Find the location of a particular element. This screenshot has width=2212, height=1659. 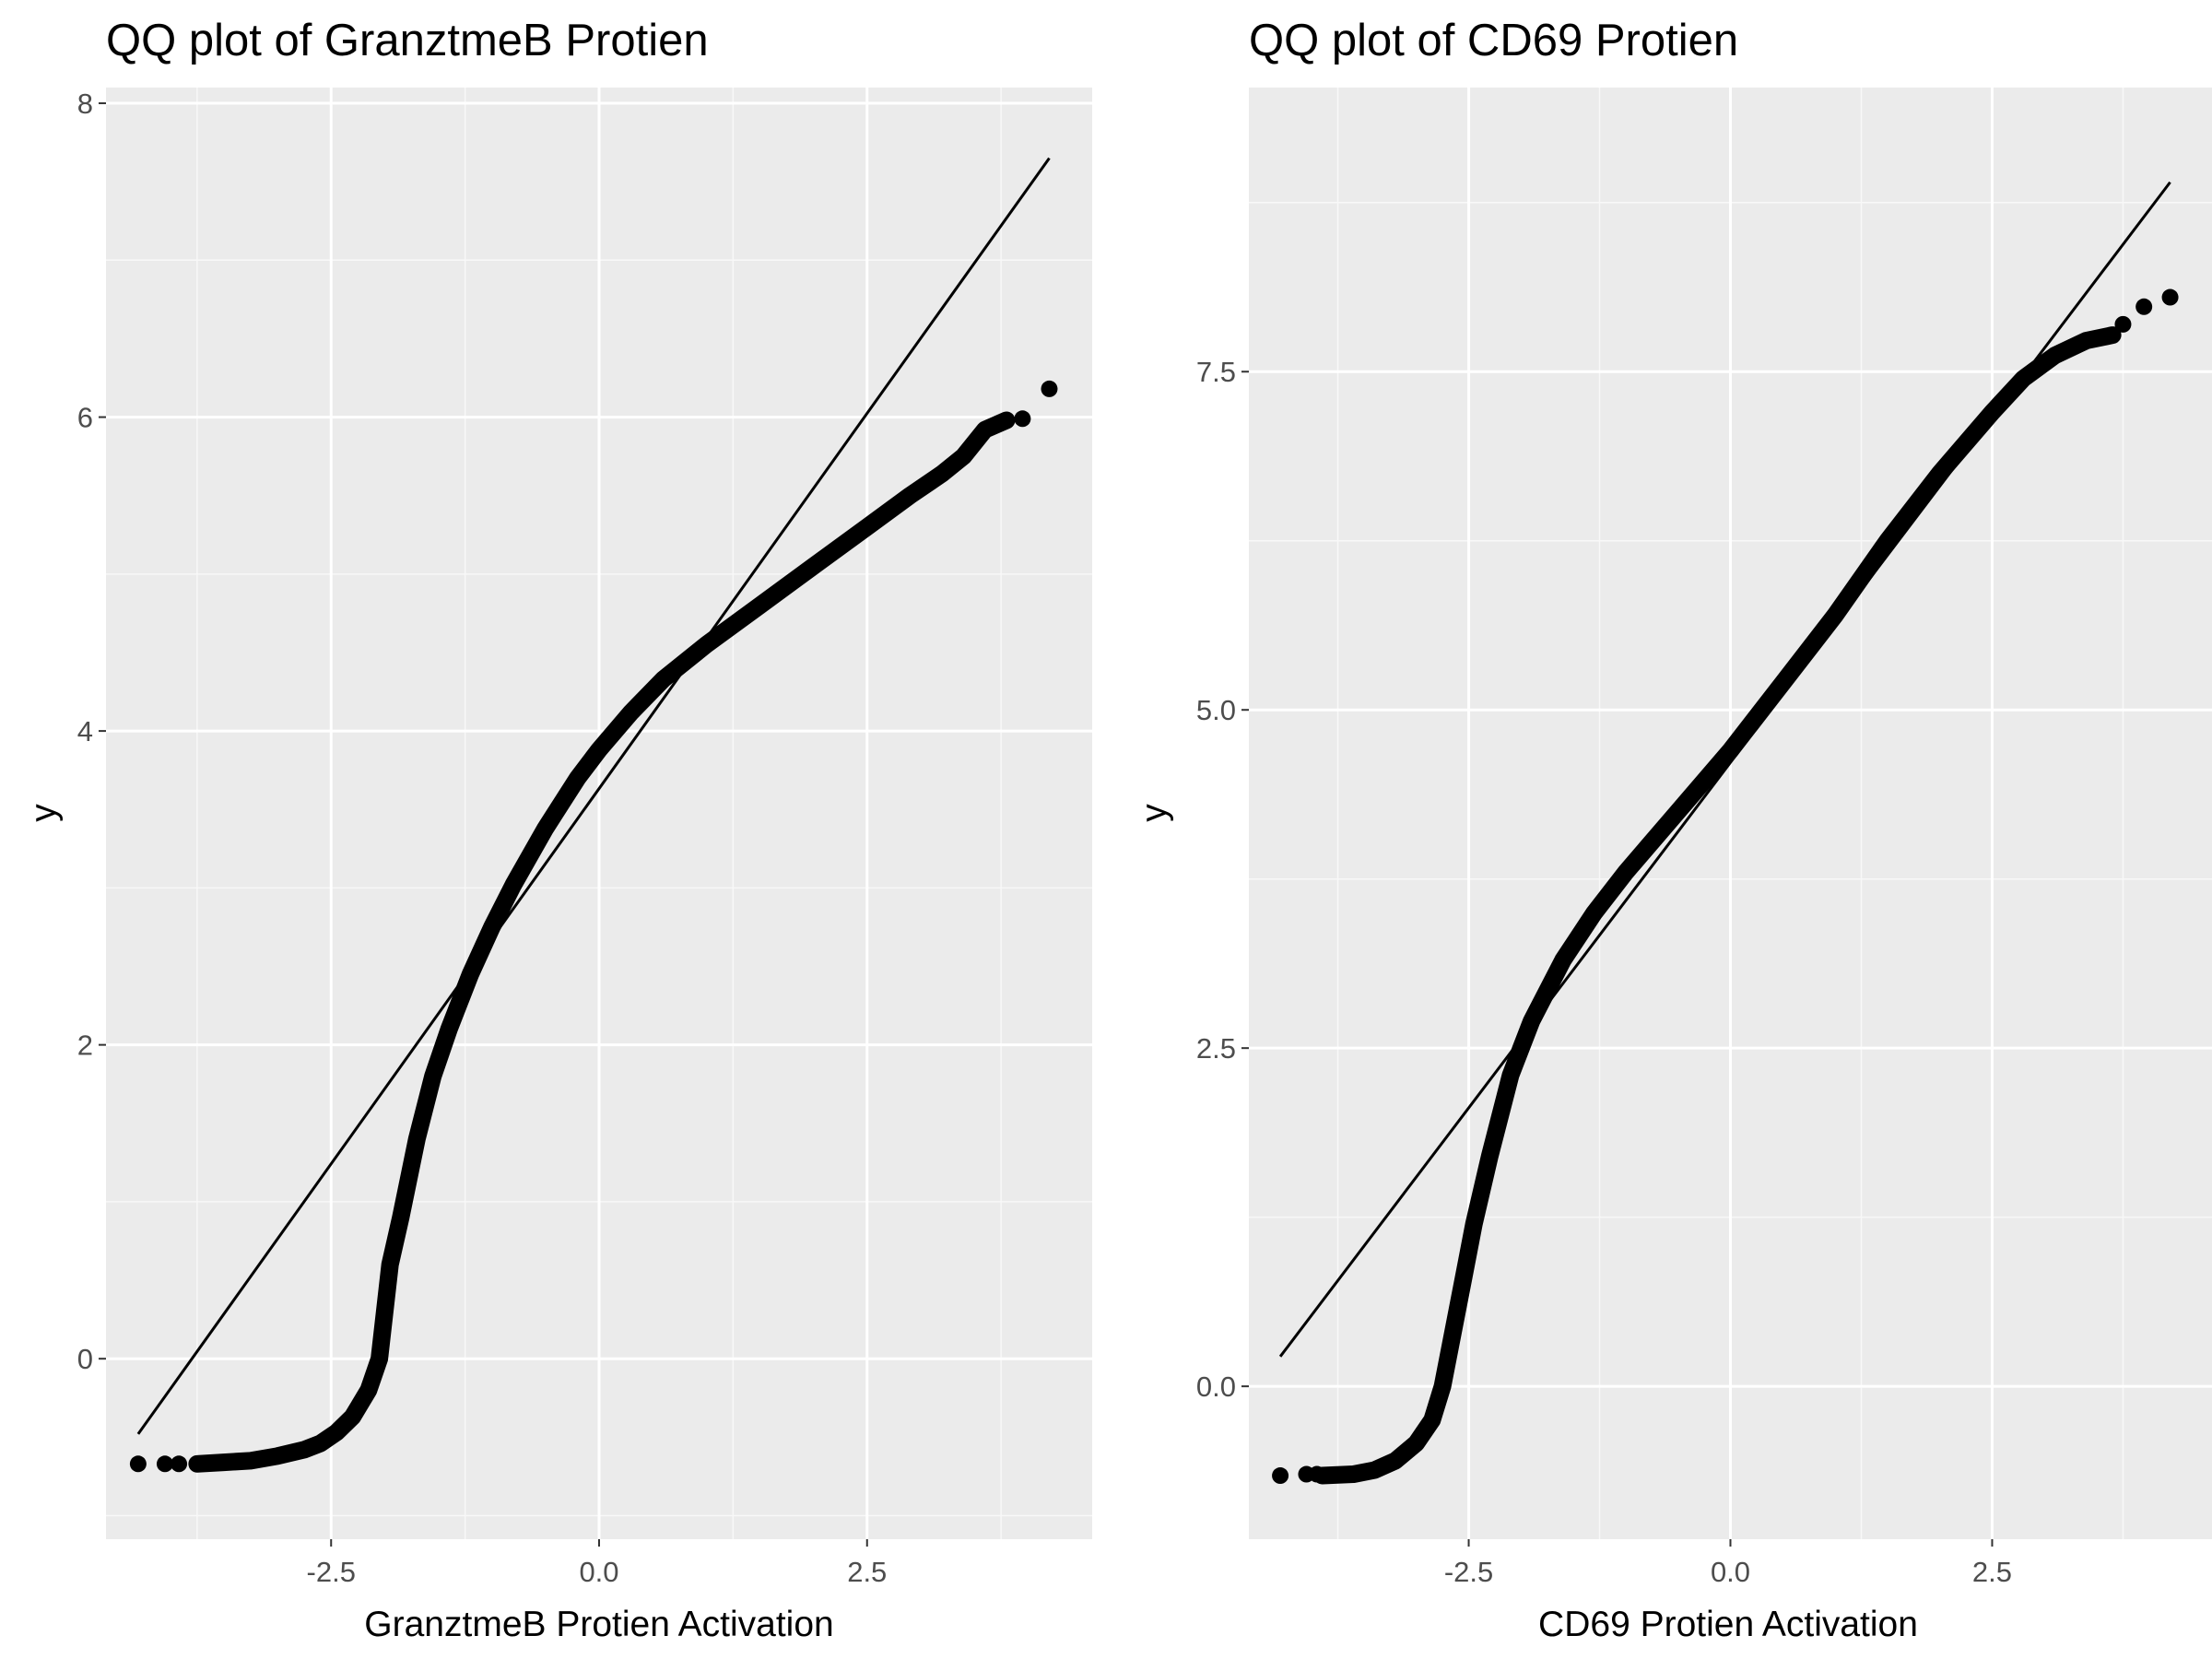

y-tick-label: 0 is located at coordinates (85, 1359).